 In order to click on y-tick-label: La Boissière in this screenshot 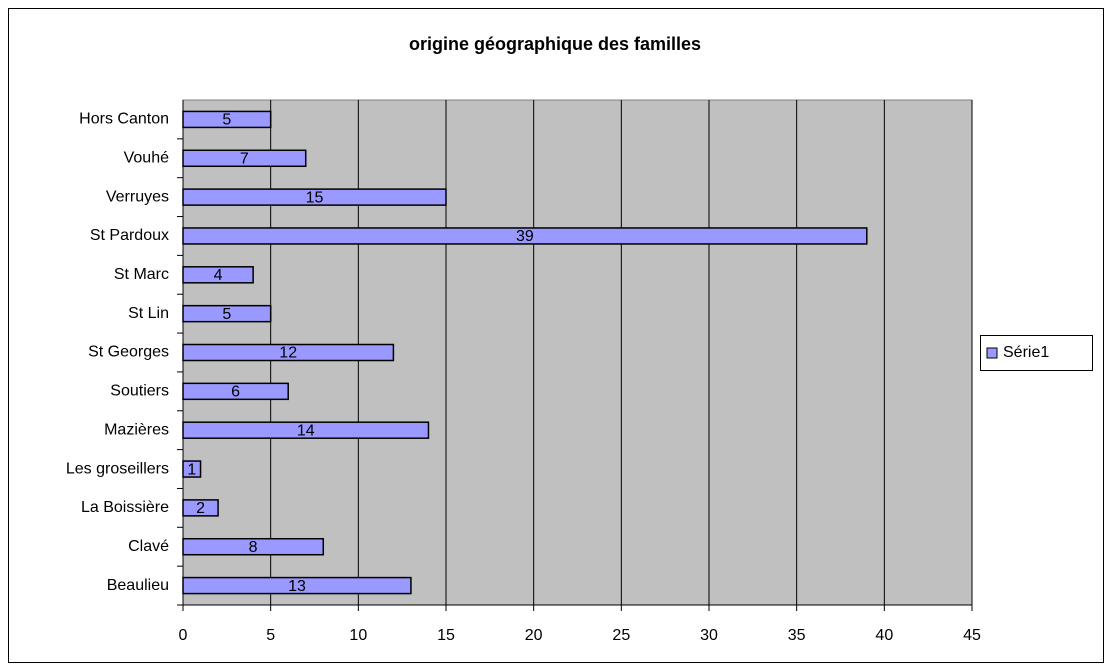, I will do `click(125, 507)`.